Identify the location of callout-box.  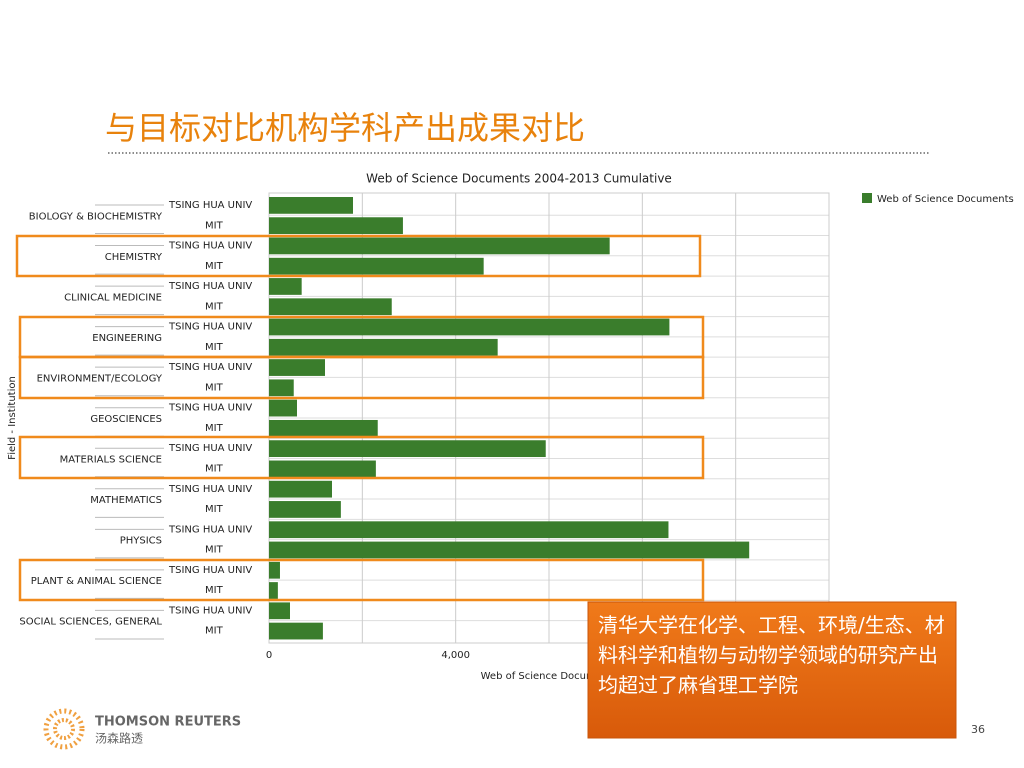
(772, 670).